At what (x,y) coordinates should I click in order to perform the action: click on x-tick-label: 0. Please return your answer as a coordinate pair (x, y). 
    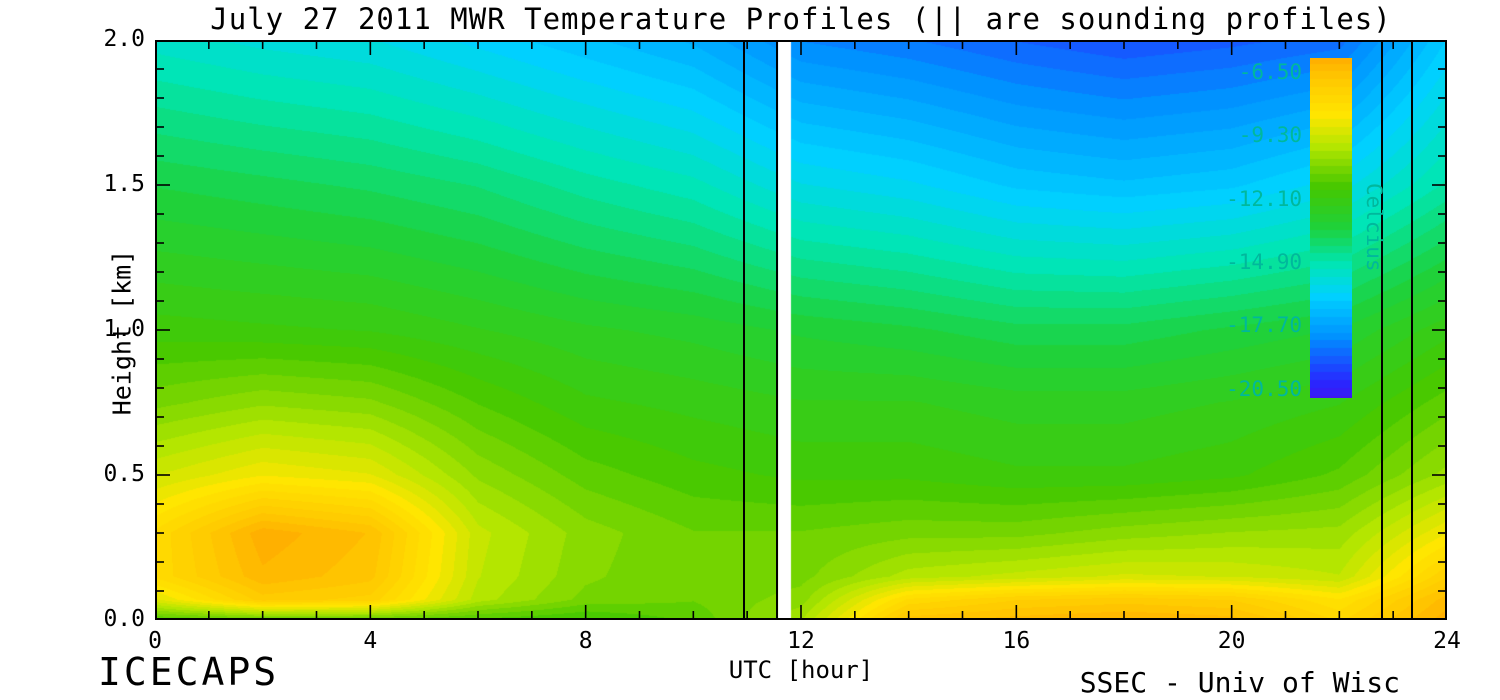
    Looking at the image, I should click on (155, 641).